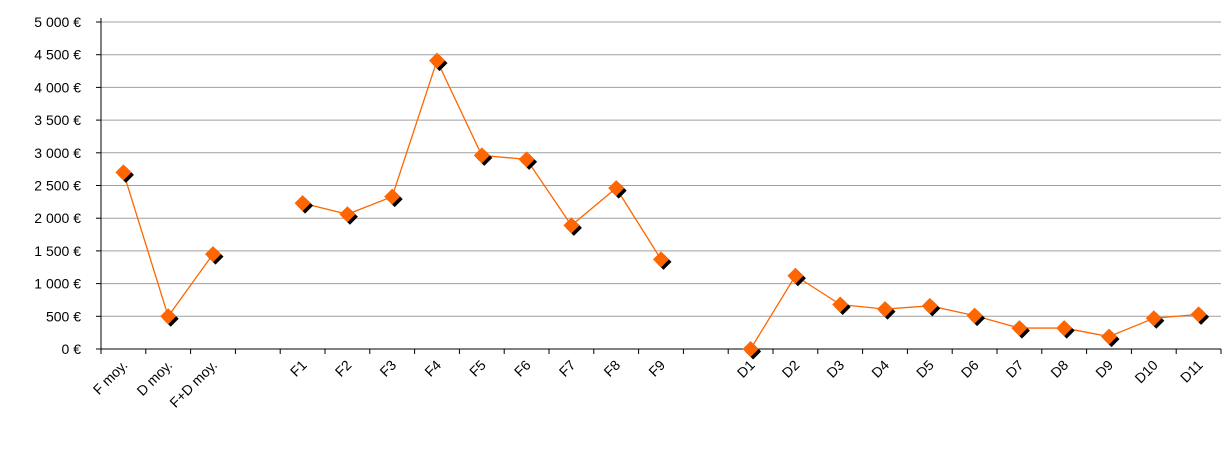  What do you see at coordinates (168, 245) in the screenshot?
I see `series-line-segment` at bounding box center [168, 245].